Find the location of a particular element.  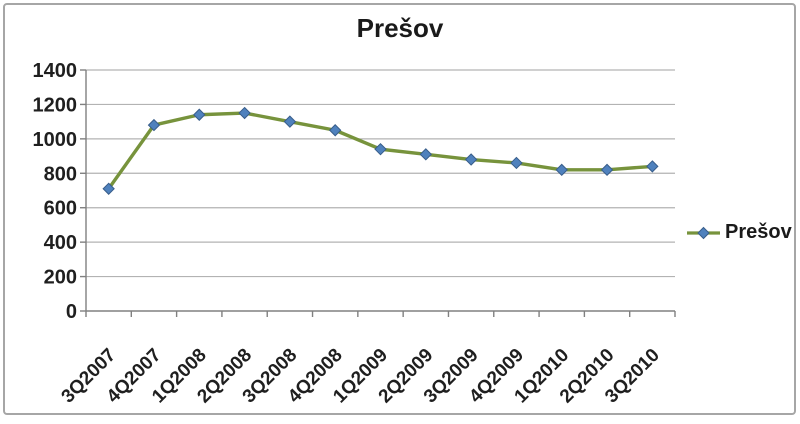

legend: Prešov is located at coordinates (739, 232).